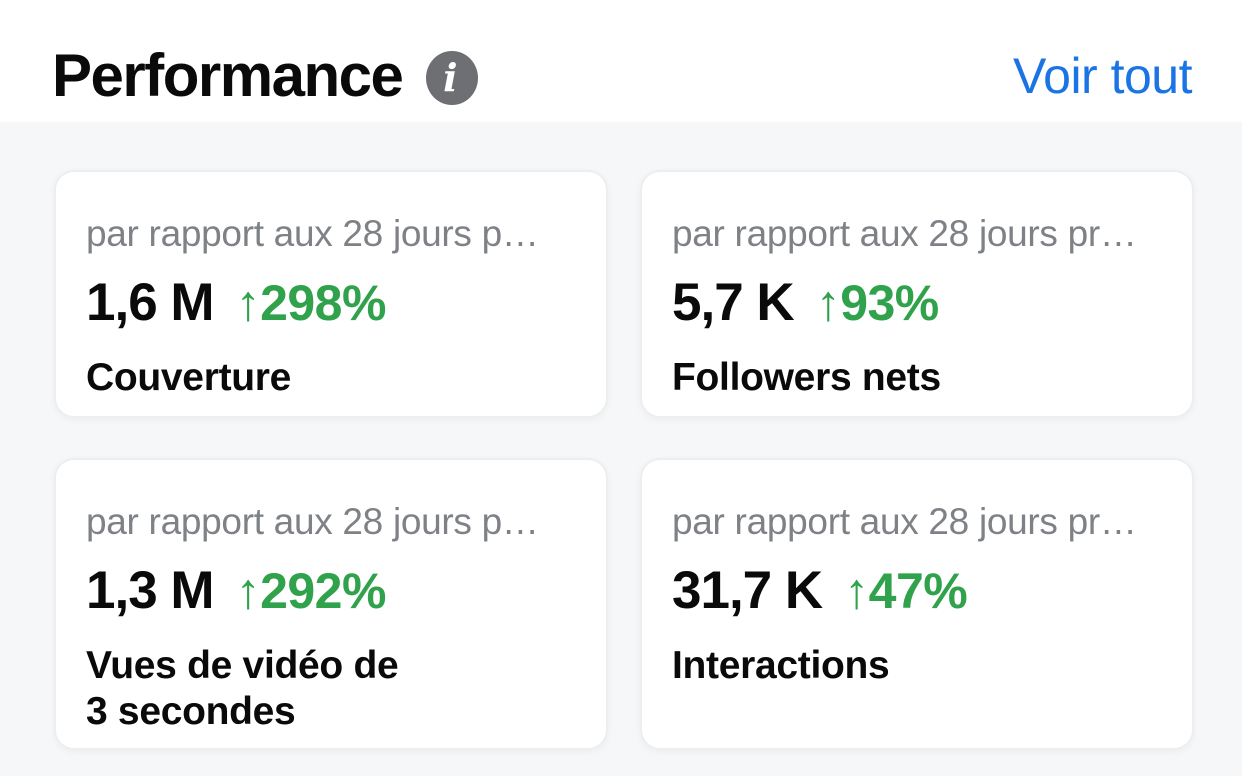 This screenshot has width=1242, height=776. I want to click on metric-delta-up: ↑47%, so click(906, 591).